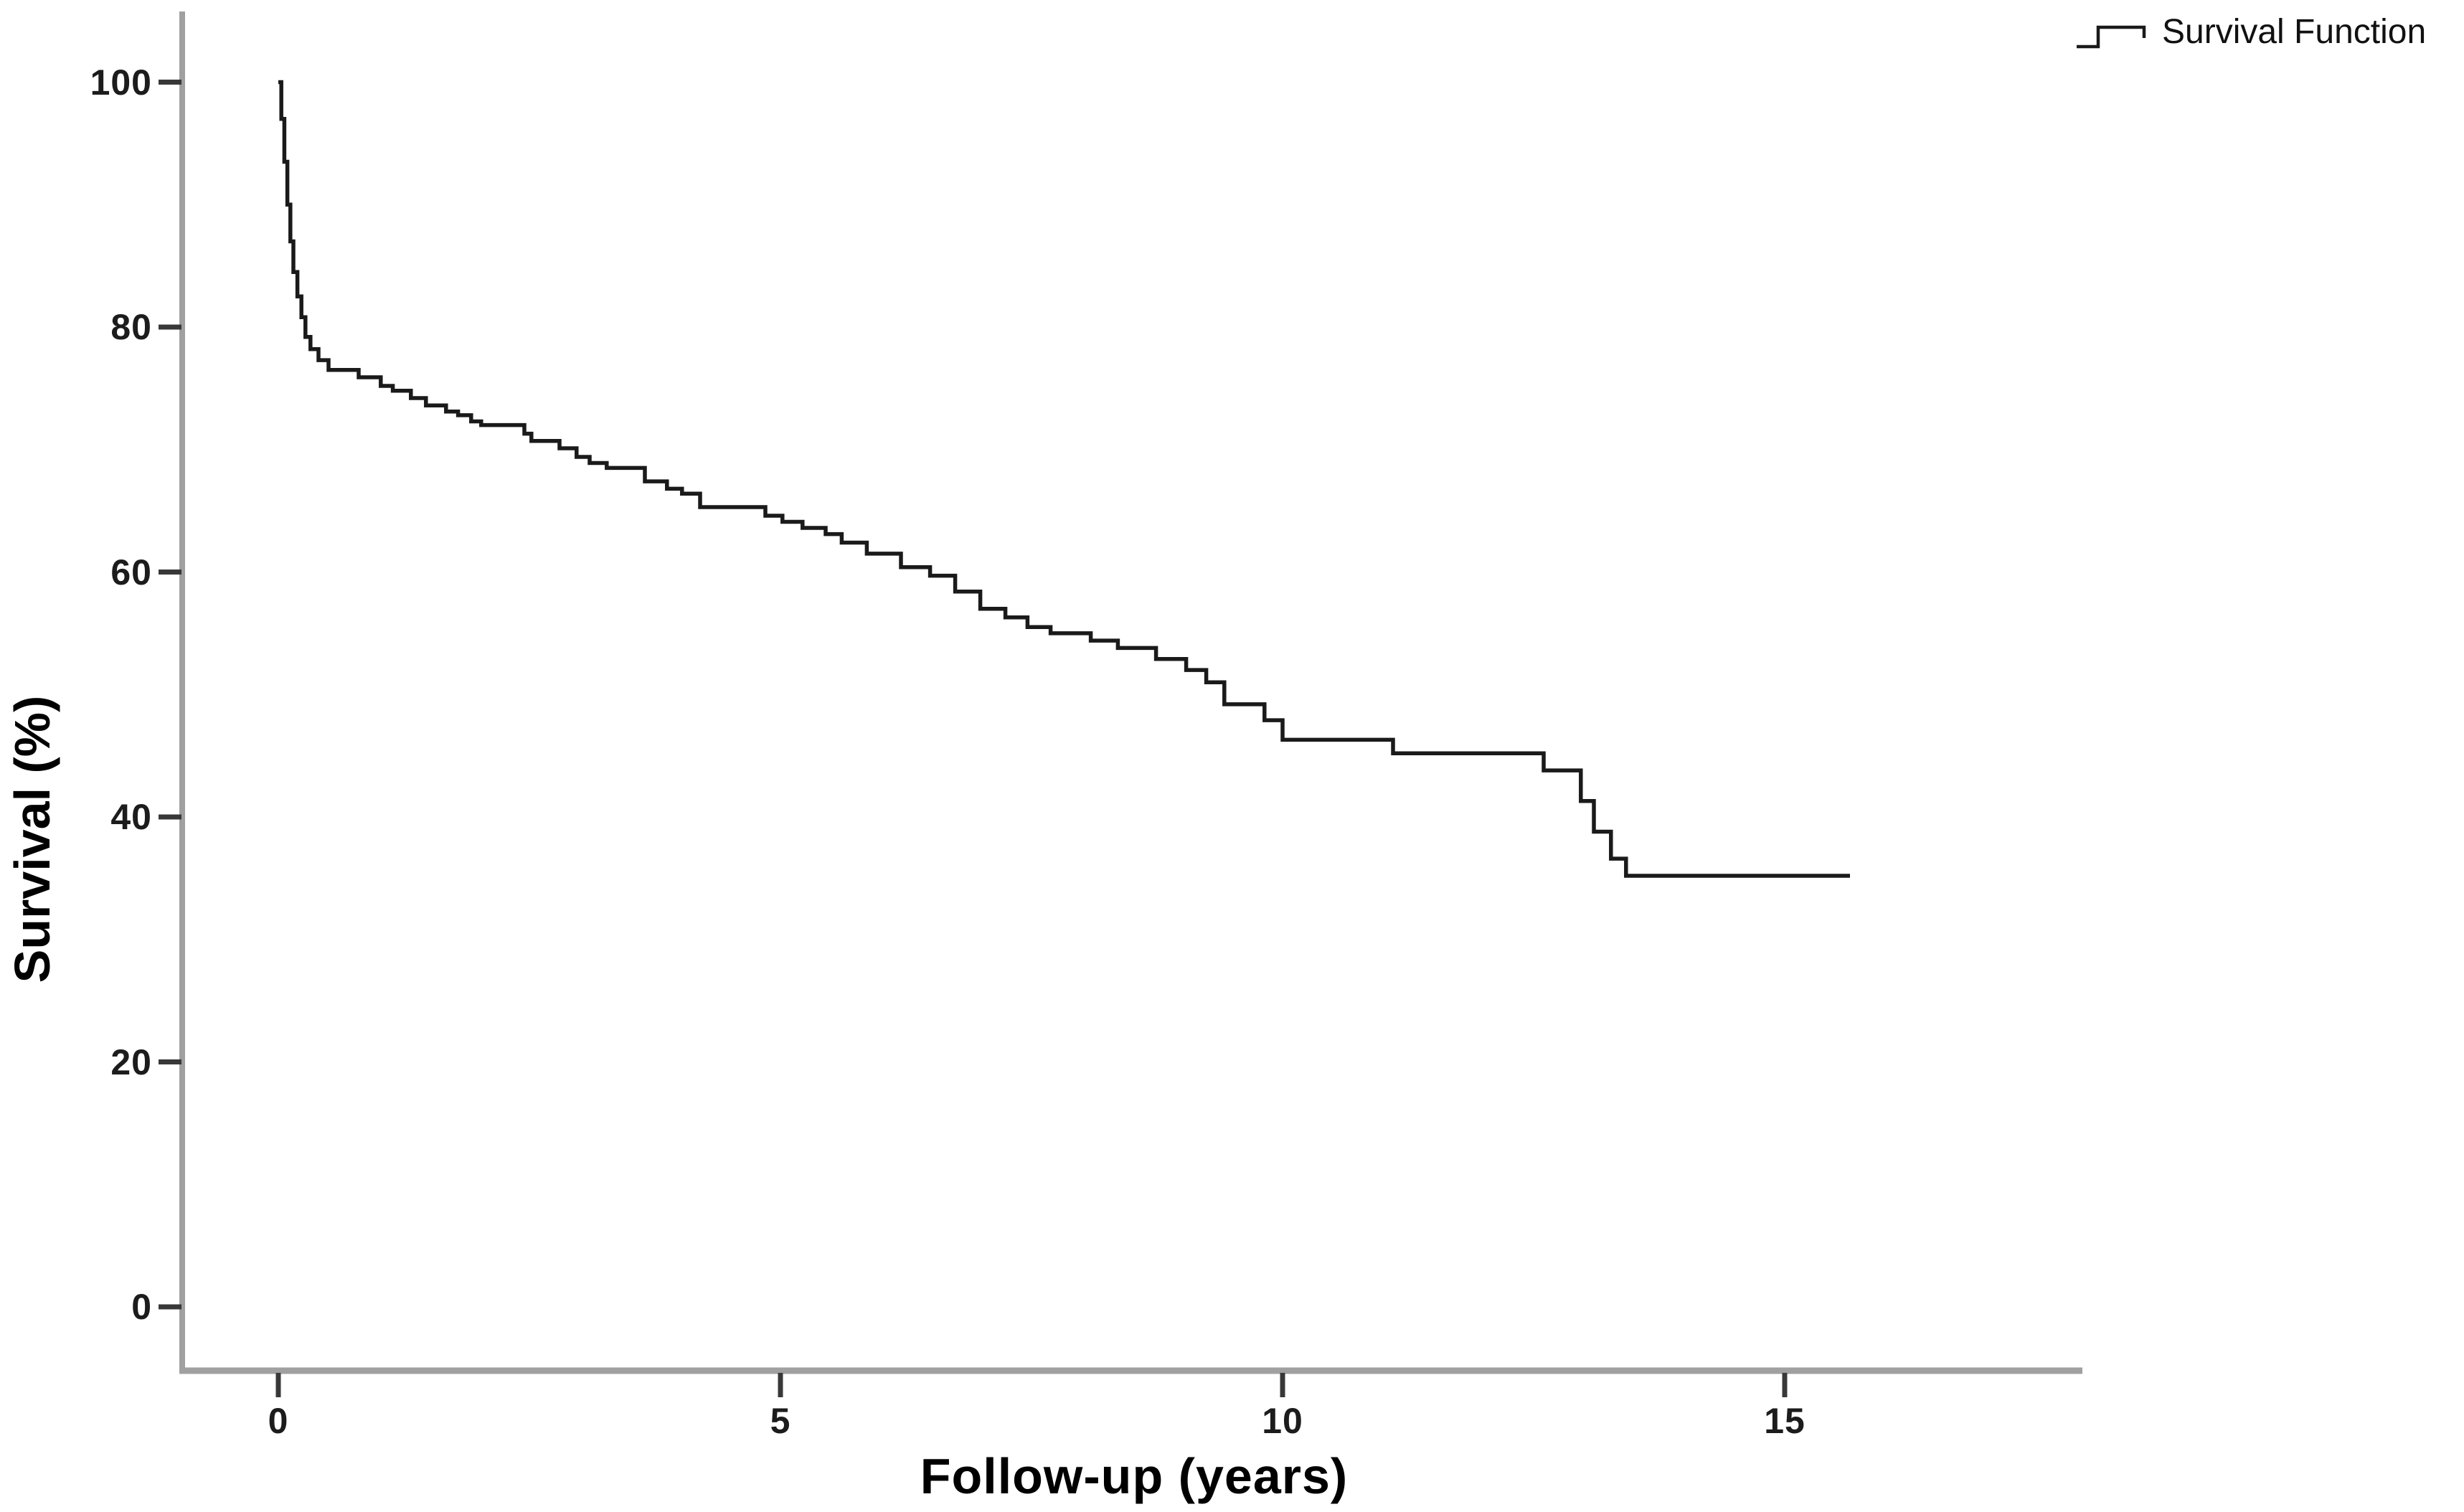  Describe the element at coordinates (780, 1421) in the screenshot. I see `x-tick-label: 5` at that location.